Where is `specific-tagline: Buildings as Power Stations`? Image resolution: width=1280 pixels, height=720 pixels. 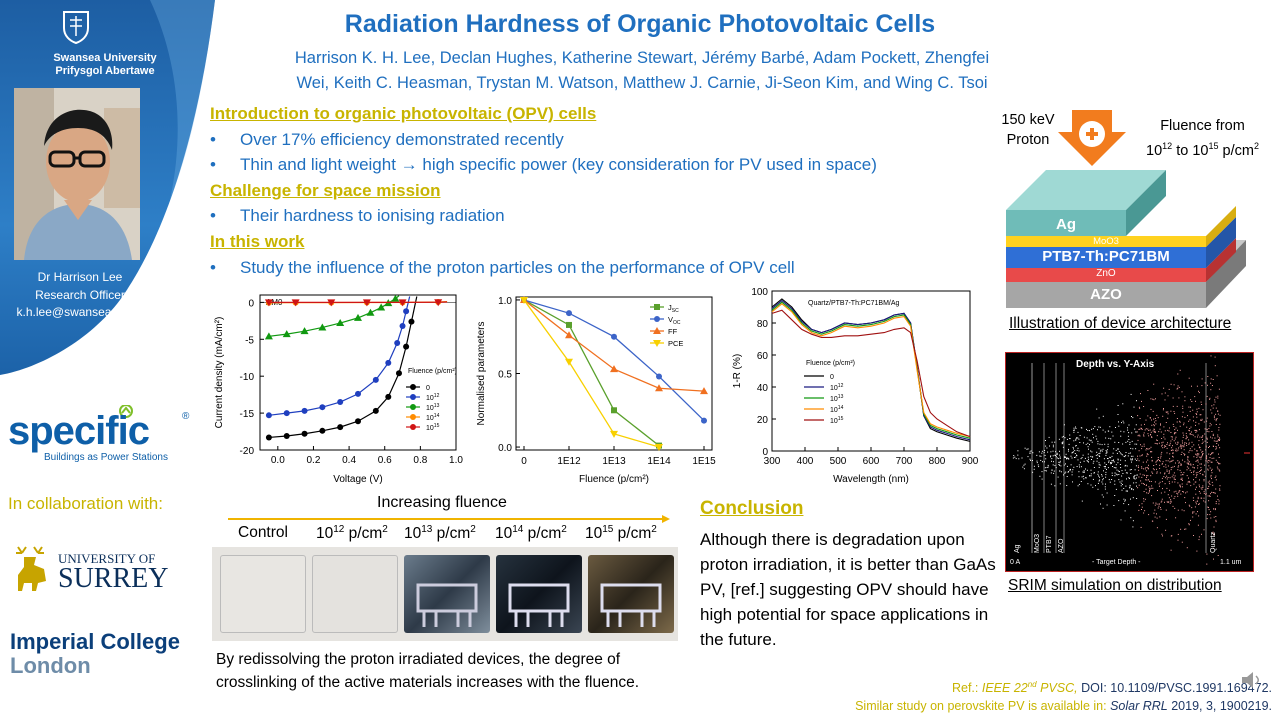
specific-tagline: Buildings as Power Stations is located at coordinates (106, 457).